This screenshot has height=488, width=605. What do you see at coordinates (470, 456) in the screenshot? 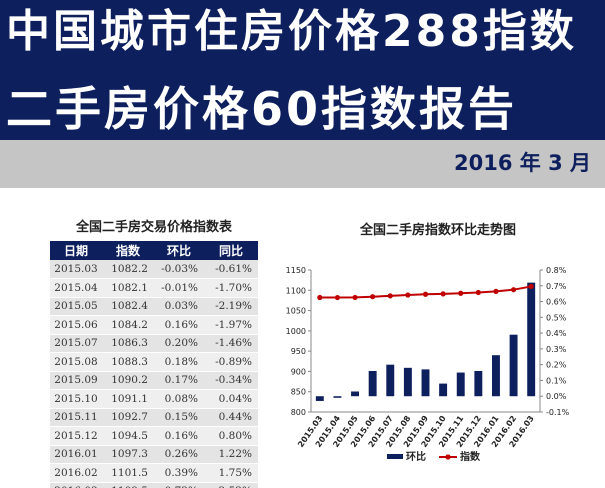
I see `legend-index-label: 指数` at bounding box center [470, 456].